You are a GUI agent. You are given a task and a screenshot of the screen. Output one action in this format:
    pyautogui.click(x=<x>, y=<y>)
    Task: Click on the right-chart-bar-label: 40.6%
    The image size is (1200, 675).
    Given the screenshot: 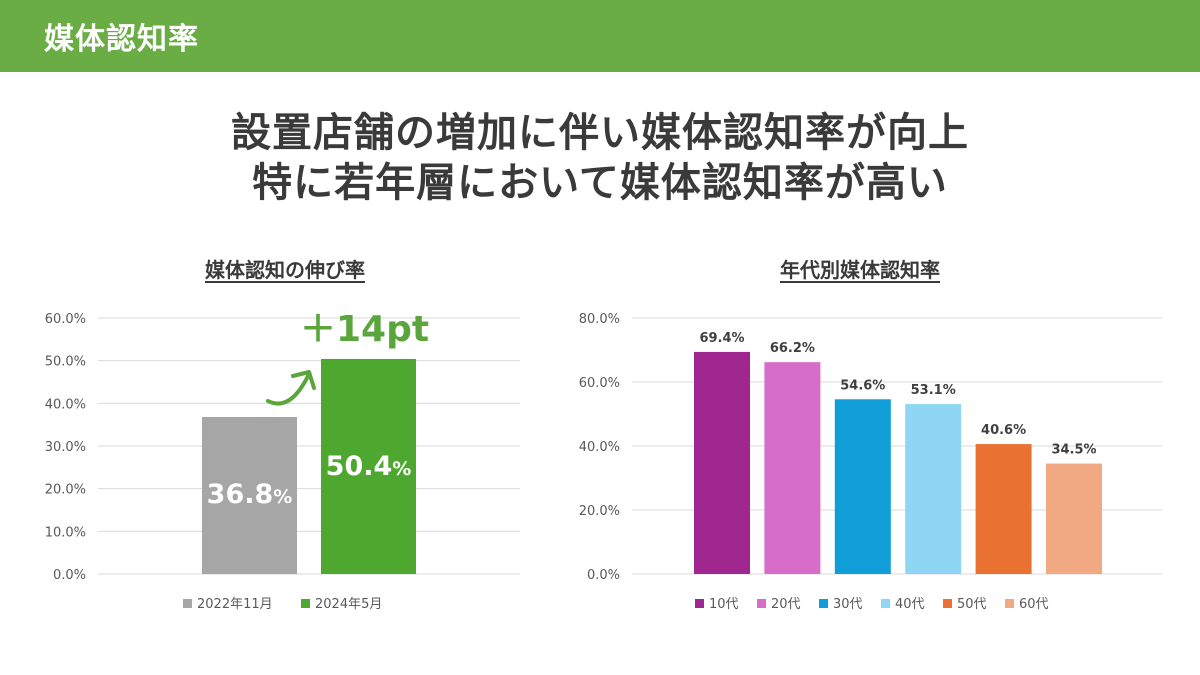 What is the action you would take?
    pyautogui.click(x=1003, y=430)
    